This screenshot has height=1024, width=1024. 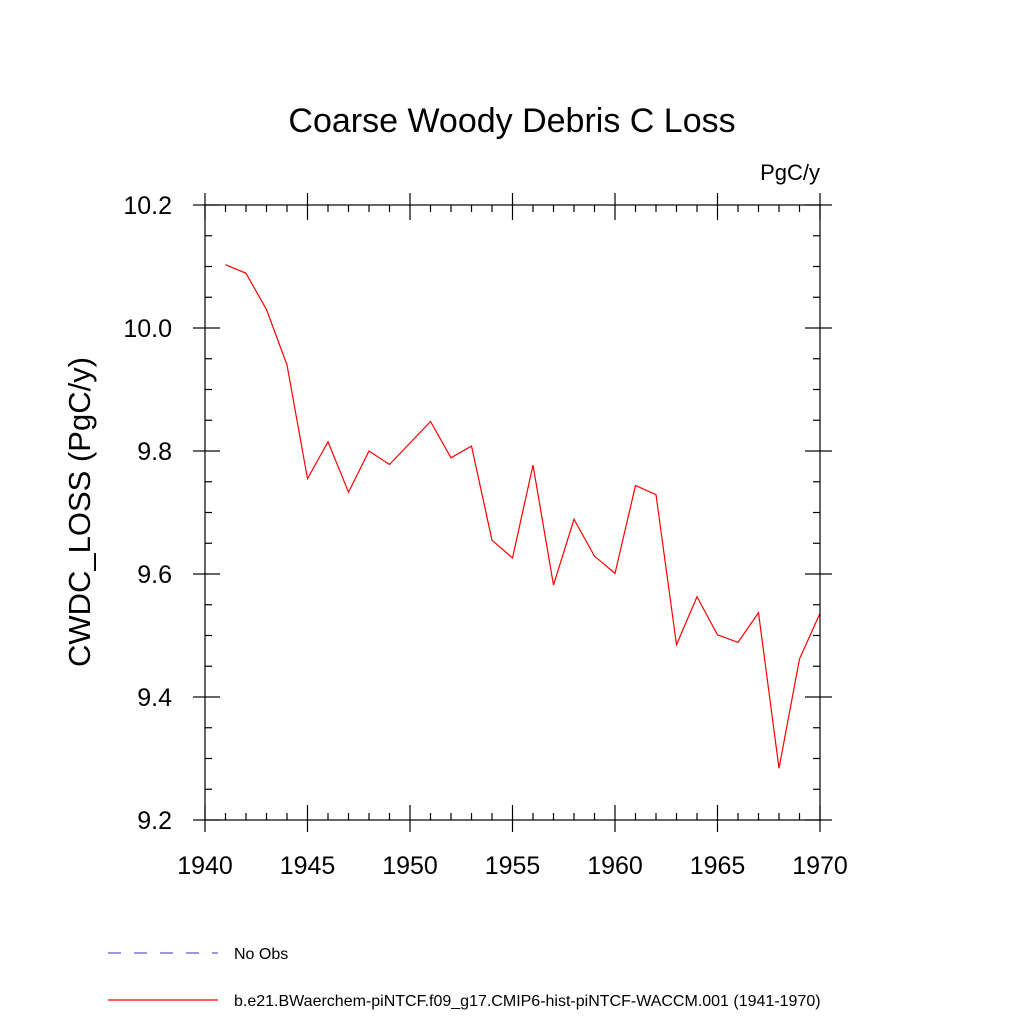 What do you see at coordinates (820, 866) in the screenshot?
I see `x-tick-label: 1970` at bounding box center [820, 866].